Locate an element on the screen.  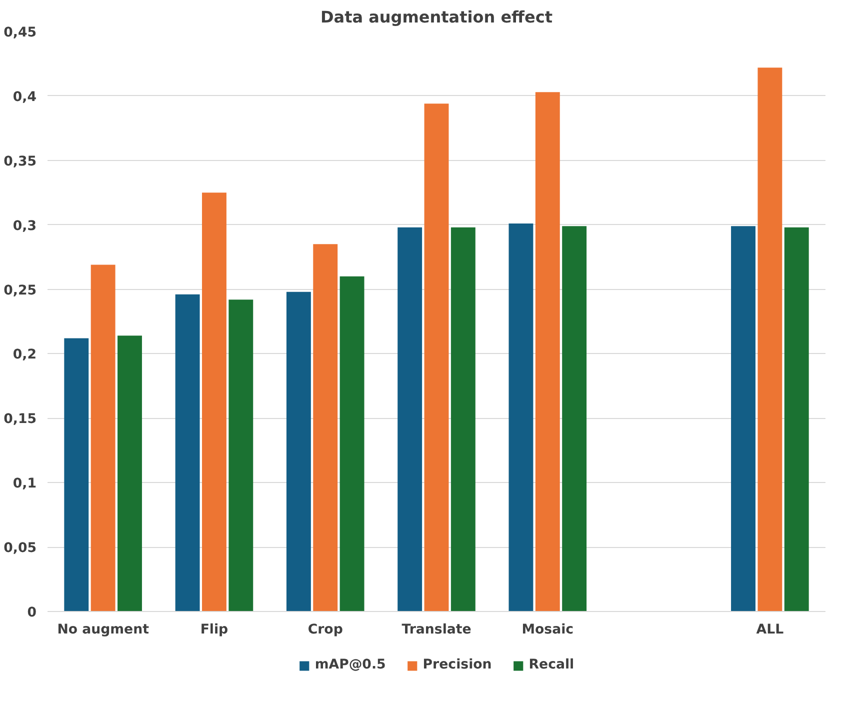
legend-label: Recall is located at coordinates (551, 665).